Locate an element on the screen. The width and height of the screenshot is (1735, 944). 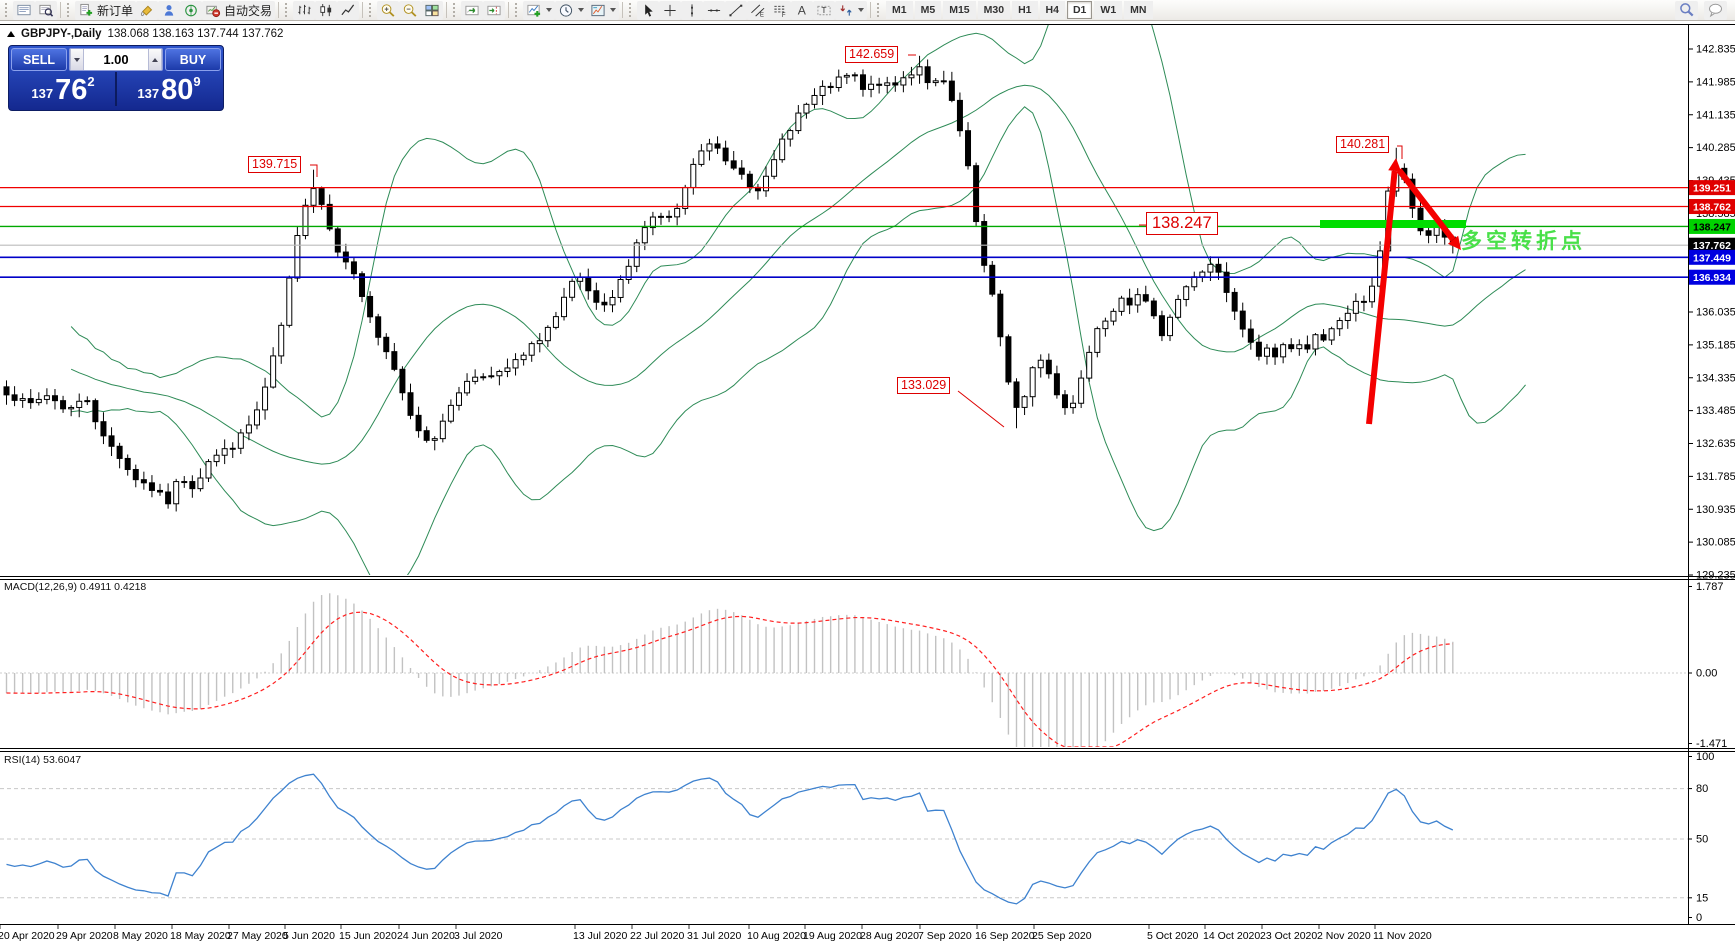
toolbar-chart-shift-button is located at coordinates (494, 10).